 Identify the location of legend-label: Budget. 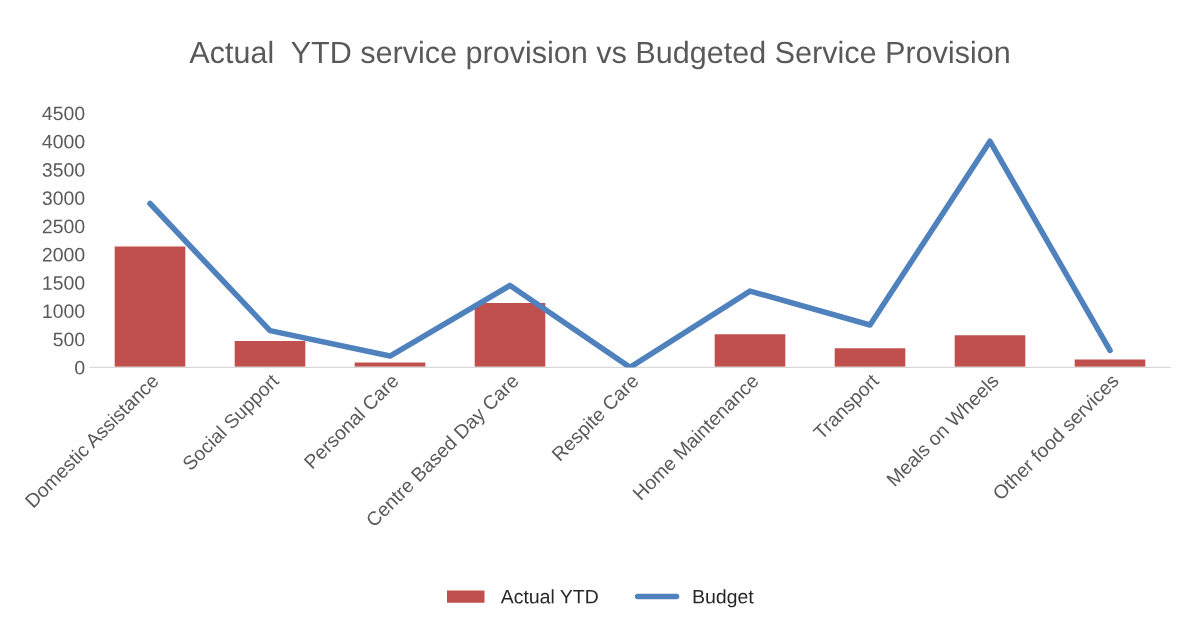
(723, 598).